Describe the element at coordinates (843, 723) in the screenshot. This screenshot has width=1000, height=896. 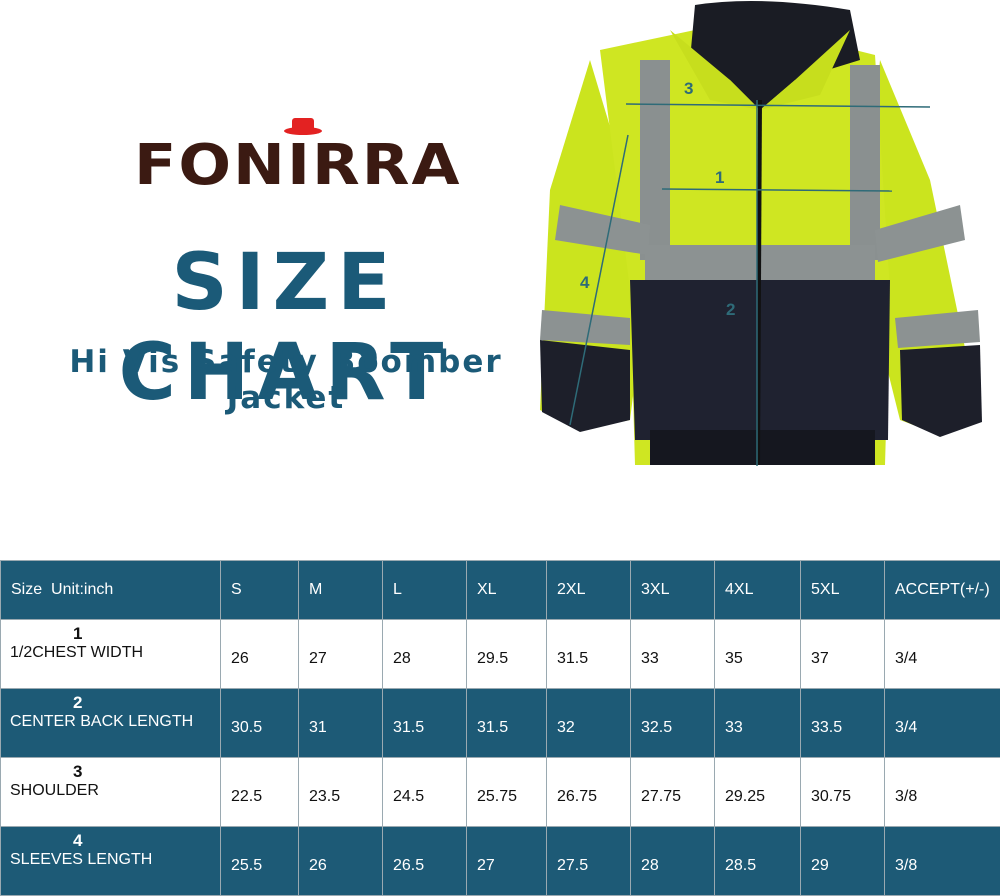
I see `value-cell: 33.5` at that location.